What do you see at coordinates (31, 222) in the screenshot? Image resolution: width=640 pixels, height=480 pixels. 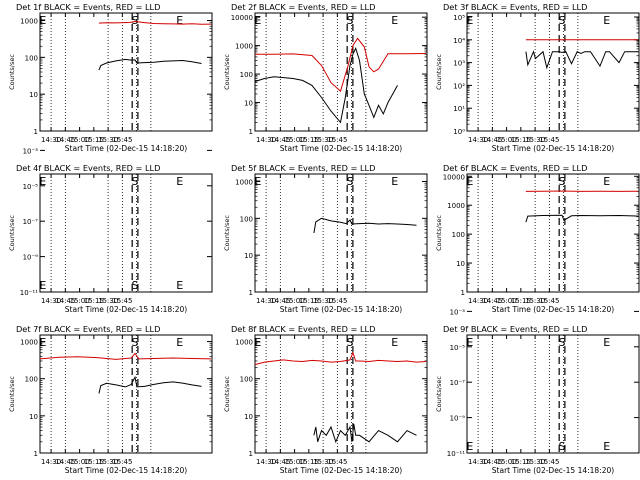 I see `y-tick-label: 10⁻⁷` at bounding box center [31, 222].